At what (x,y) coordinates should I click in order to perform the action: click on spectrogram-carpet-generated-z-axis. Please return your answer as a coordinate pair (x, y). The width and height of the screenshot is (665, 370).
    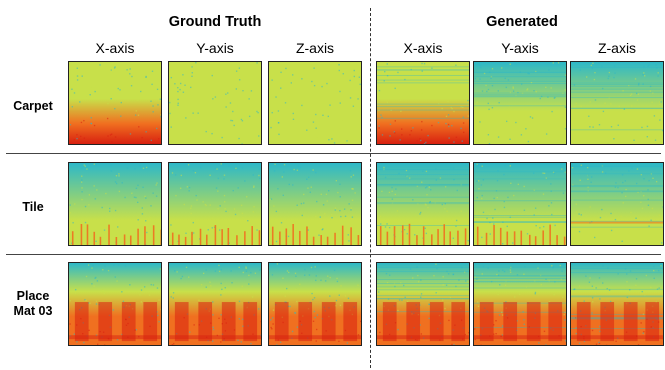
    Looking at the image, I should click on (617, 103).